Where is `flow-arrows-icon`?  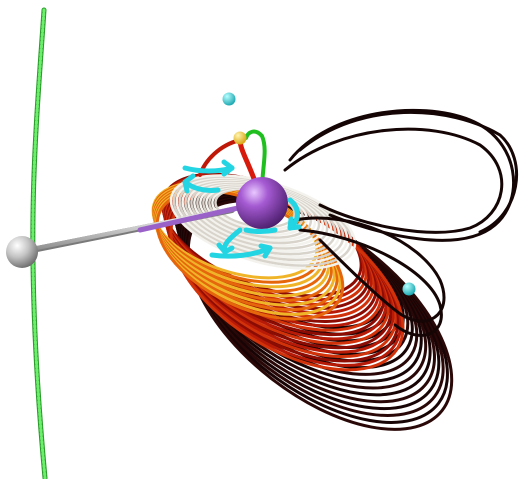
flow-arrows-icon is located at coordinates (242, 209).